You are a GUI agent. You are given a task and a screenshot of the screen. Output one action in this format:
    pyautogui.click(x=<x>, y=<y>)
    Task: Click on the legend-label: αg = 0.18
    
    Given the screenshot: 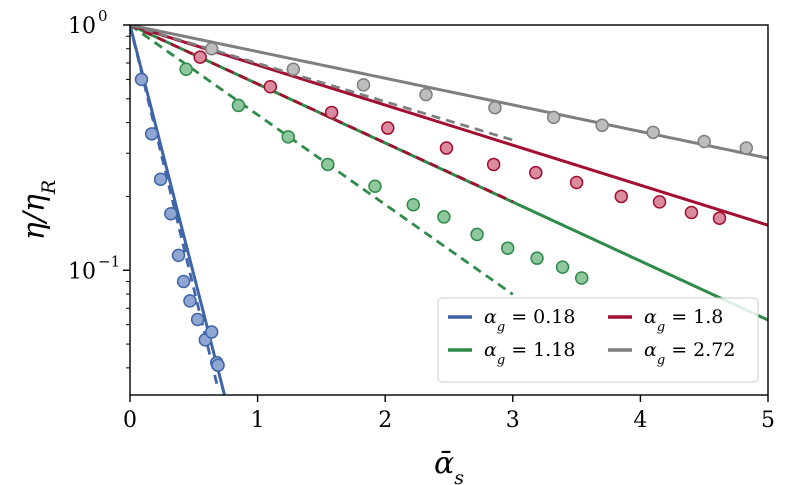 What is the action you would take?
    pyautogui.click(x=529, y=320)
    